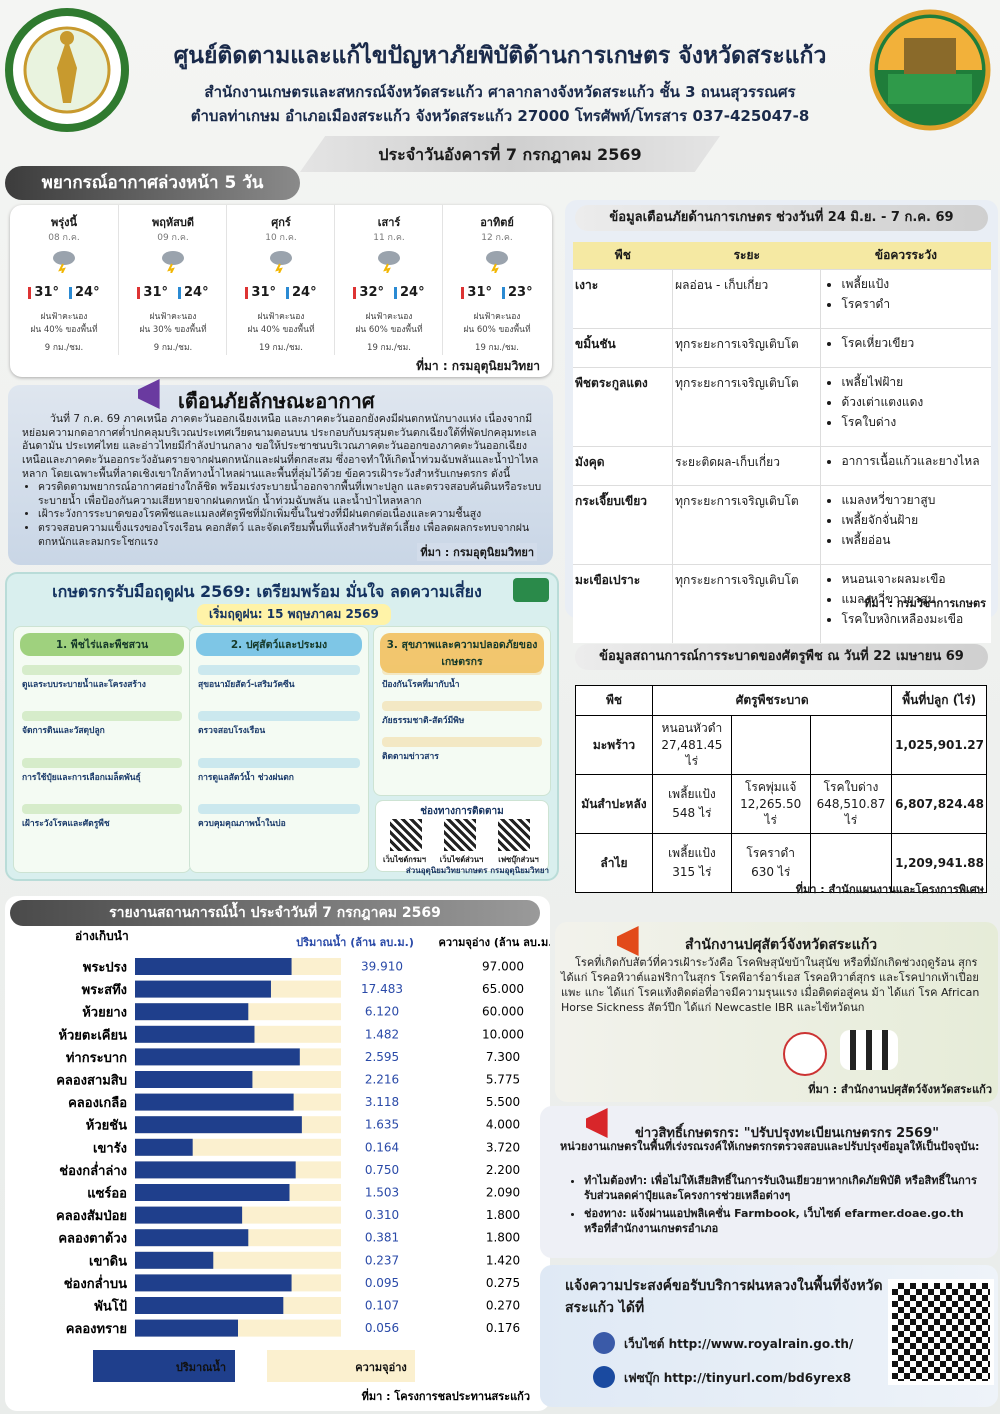  Describe the element at coordinates (173, 238) in the screenshot. I see `day-date: 09 ก.ค.` at that location.